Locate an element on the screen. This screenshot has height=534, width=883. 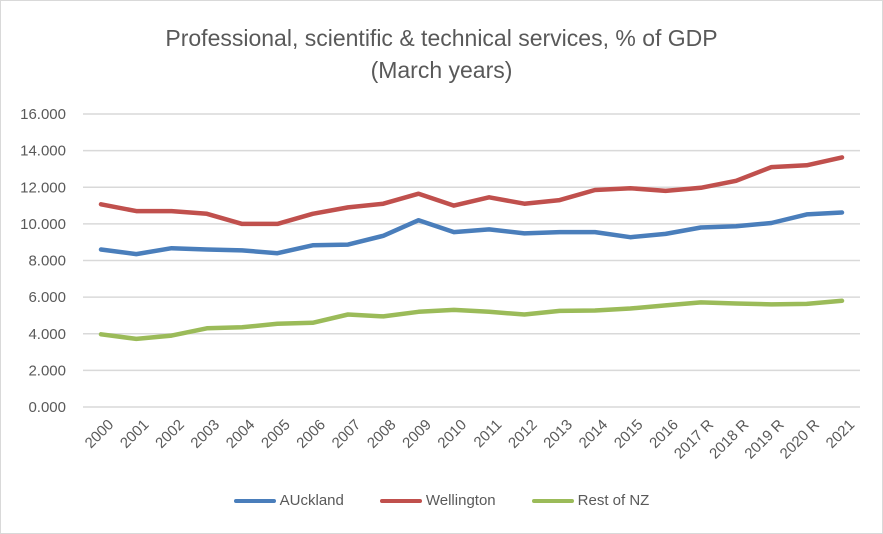
x-tick-label: 2013 is located at coordinates (558, 434).